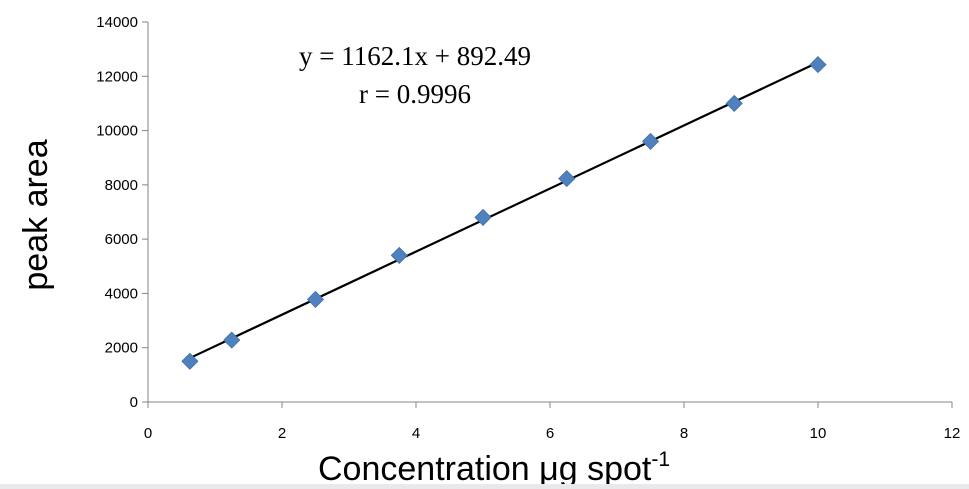 Image resolution: width=969 pixels, height=489 pixels. What do you see at coordinates (415, 56) in the screenshot?
I see `equation-annotation: y = 1162.1x + 892.49` at bounding box center [415, 56].